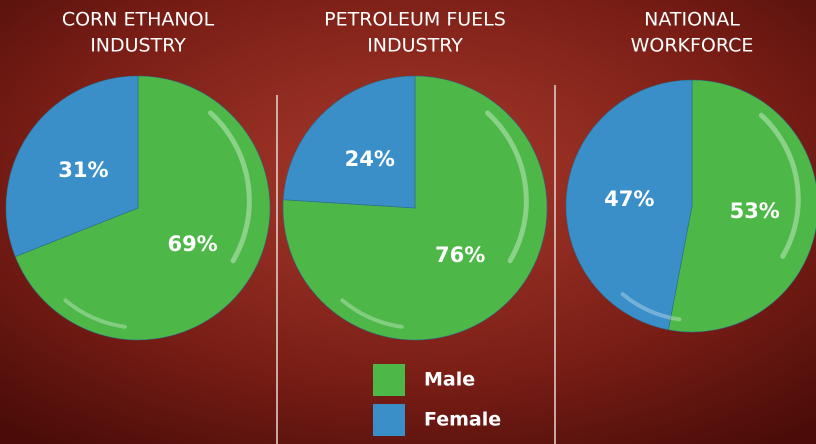 The height and width of the screenshot is (444, 816). Describe the element at coordinates (755, 211) in the screenshot. I see `data-label: 53%` at that location.